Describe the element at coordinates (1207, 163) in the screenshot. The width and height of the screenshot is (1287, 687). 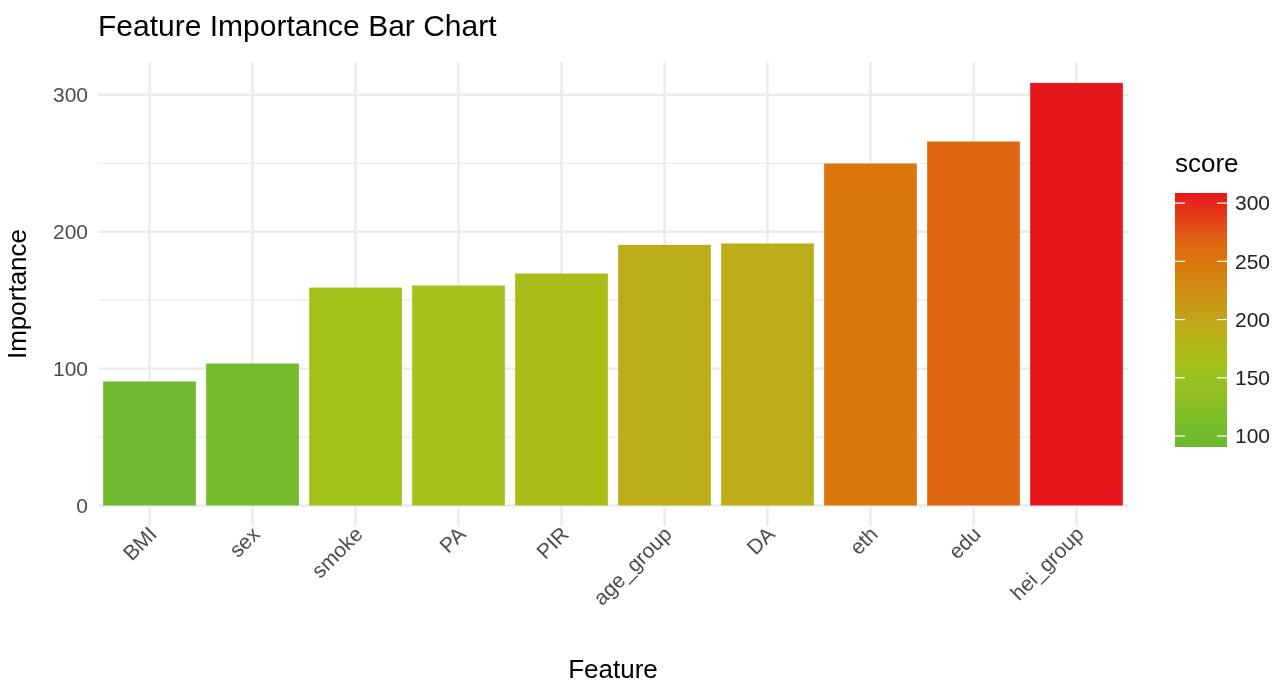
I see `color-bar-title: score` at that location.